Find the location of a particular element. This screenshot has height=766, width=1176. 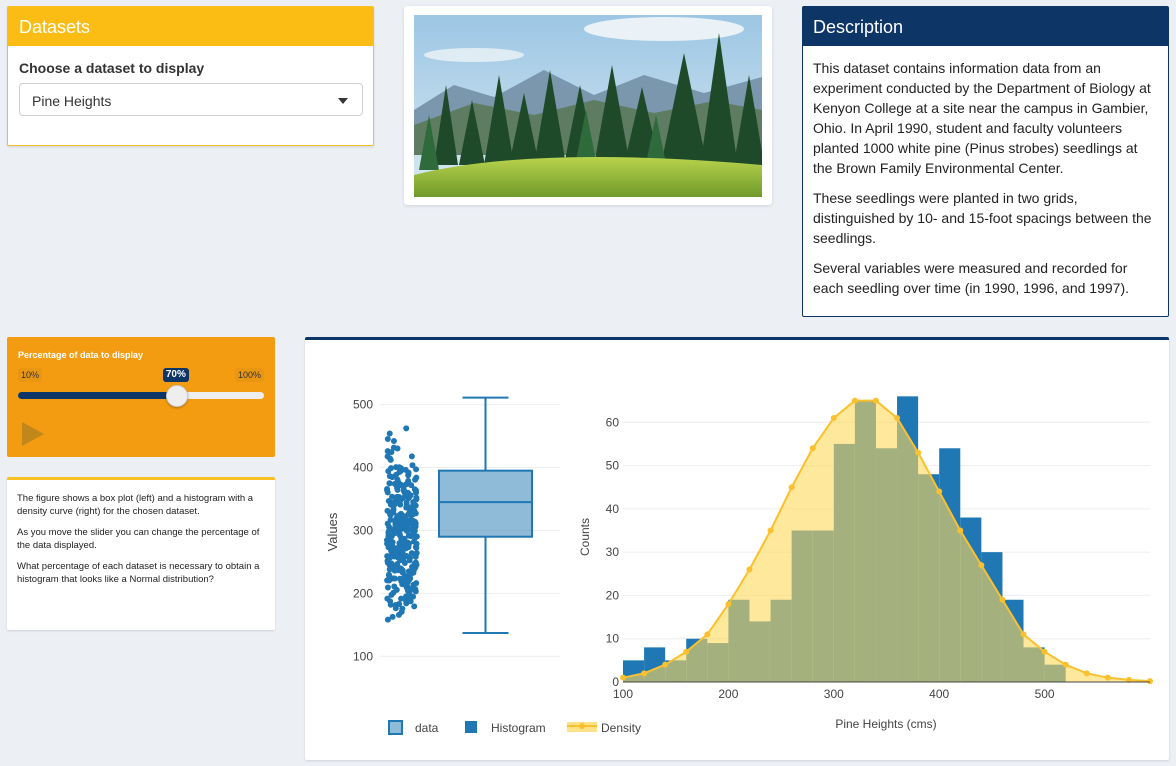

box-iqr is located at coordinates (485, 503).